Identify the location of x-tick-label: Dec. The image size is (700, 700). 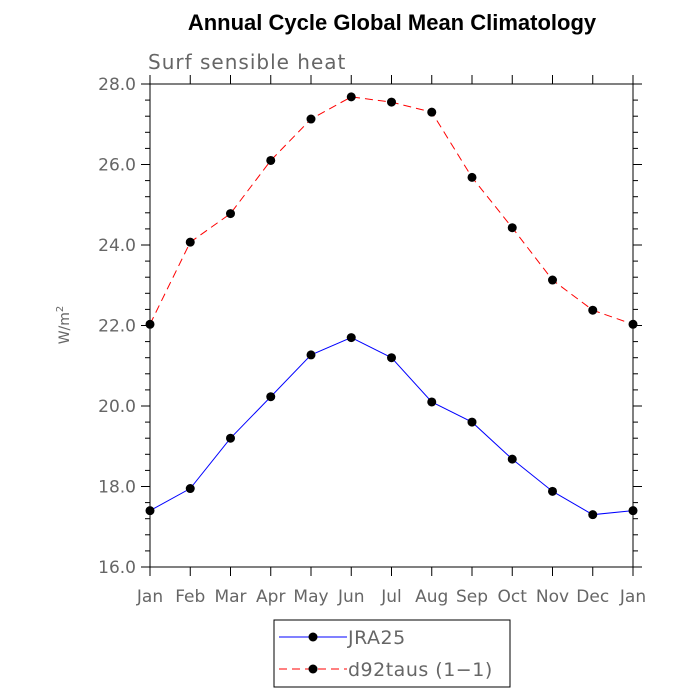
(592, 597).